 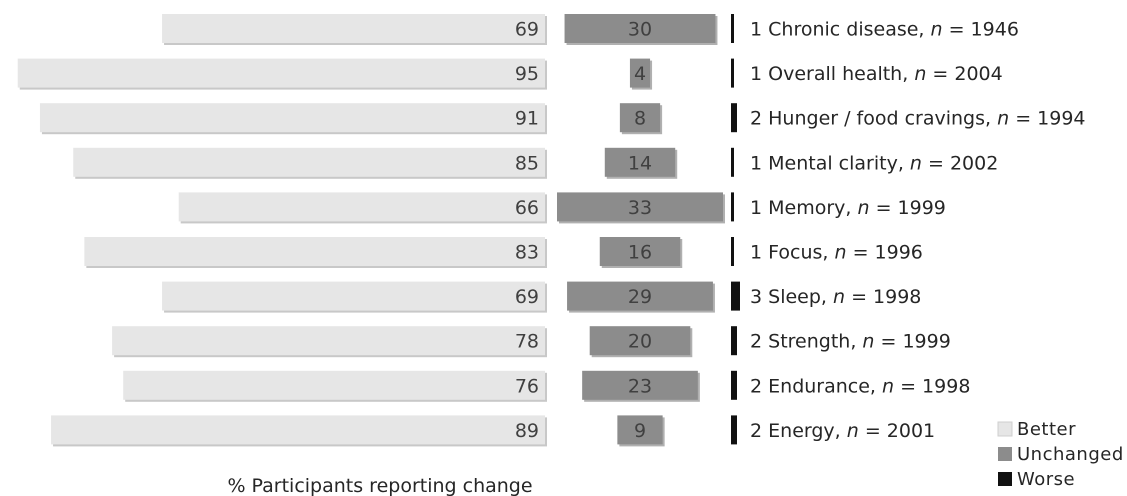 What do you see at coordinates (1005, 454) in the screenshot?
I see `legend-swatch-unchanged` at bounding box center [1005, 454].